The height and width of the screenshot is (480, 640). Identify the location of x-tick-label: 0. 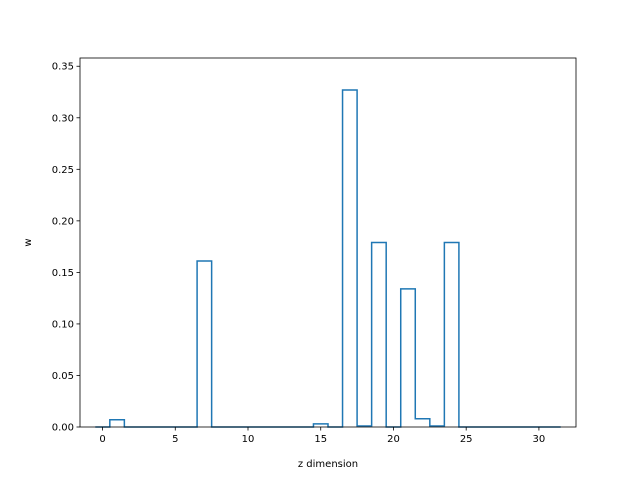
(102, 439).